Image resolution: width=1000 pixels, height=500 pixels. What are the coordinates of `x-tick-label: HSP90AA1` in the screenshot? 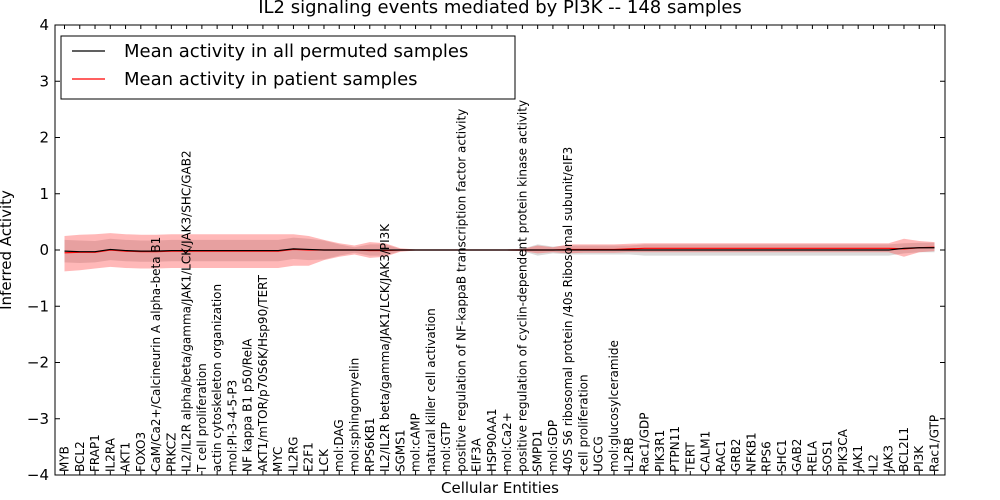 It's located at (492, 440).